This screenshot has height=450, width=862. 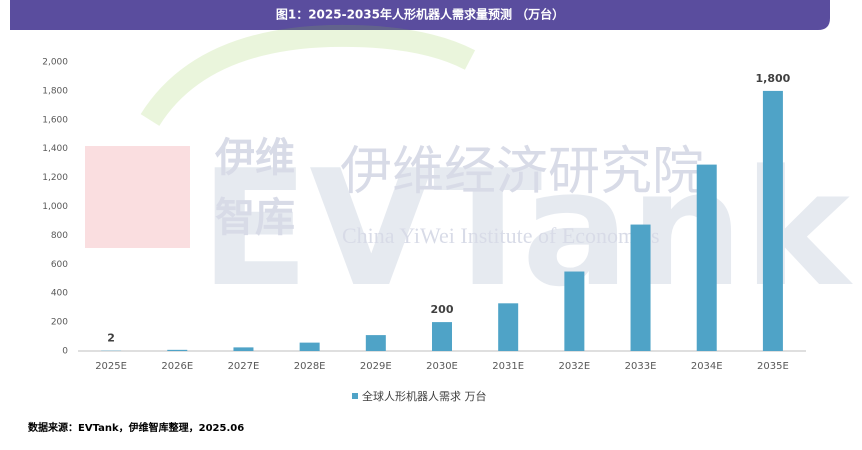 I want to click on y-tick-label: 1,800, so click(x=55, y=91).